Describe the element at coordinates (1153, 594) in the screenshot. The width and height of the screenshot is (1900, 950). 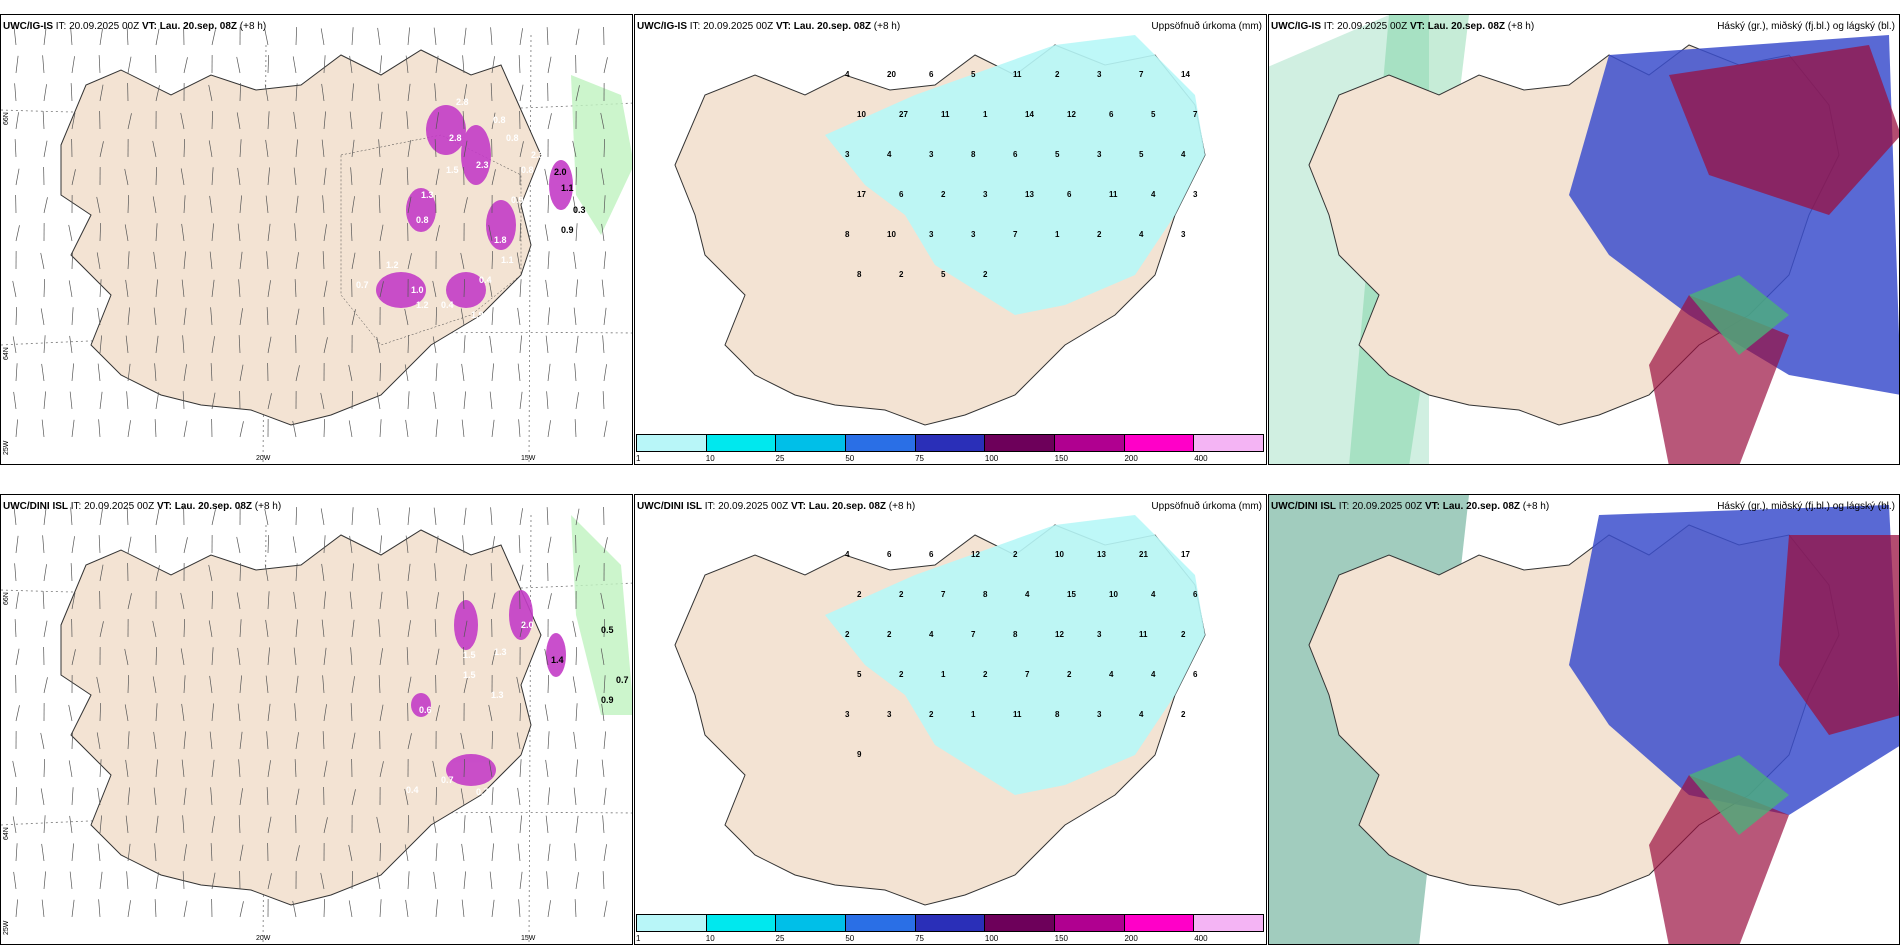
I see `precip-value-label: 4` at that location.